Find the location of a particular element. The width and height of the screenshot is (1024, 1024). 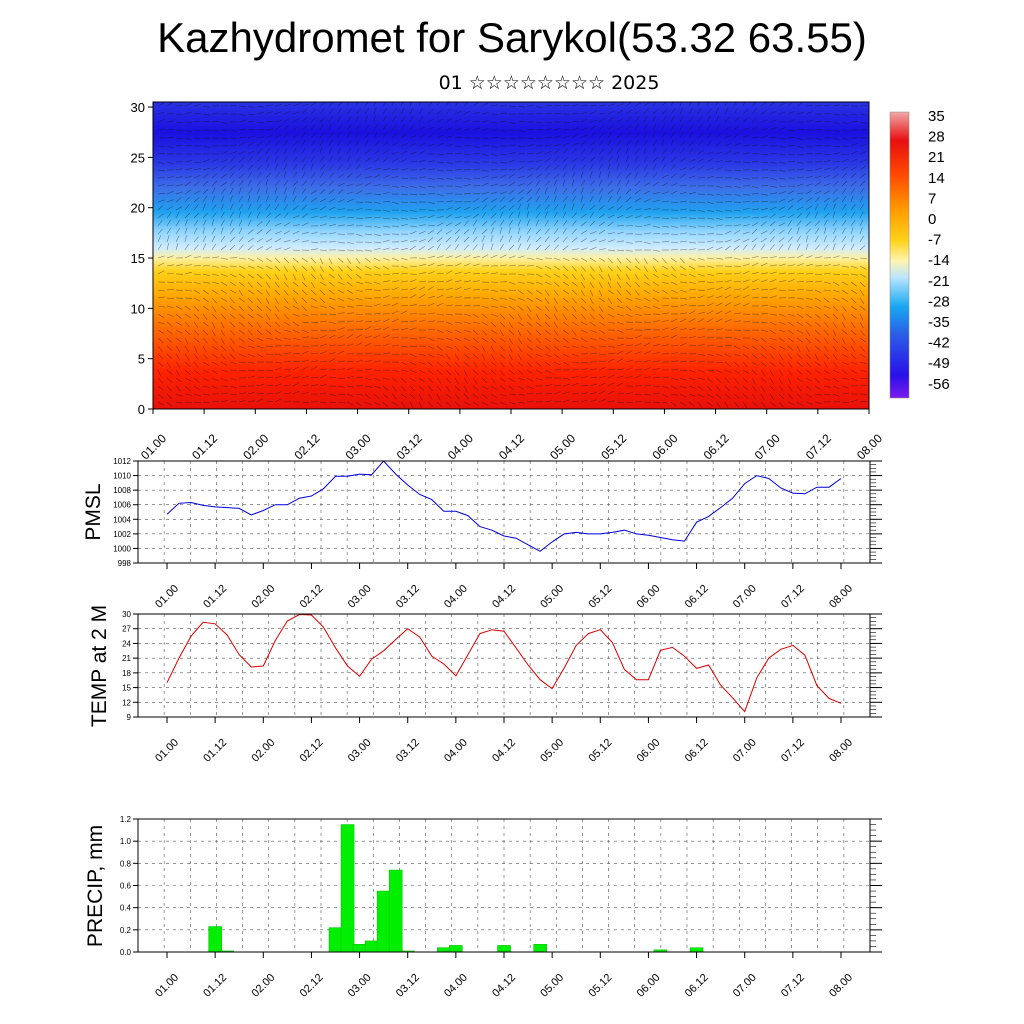

x-tick-label: 01.00 is located at coordinates (167, 597).